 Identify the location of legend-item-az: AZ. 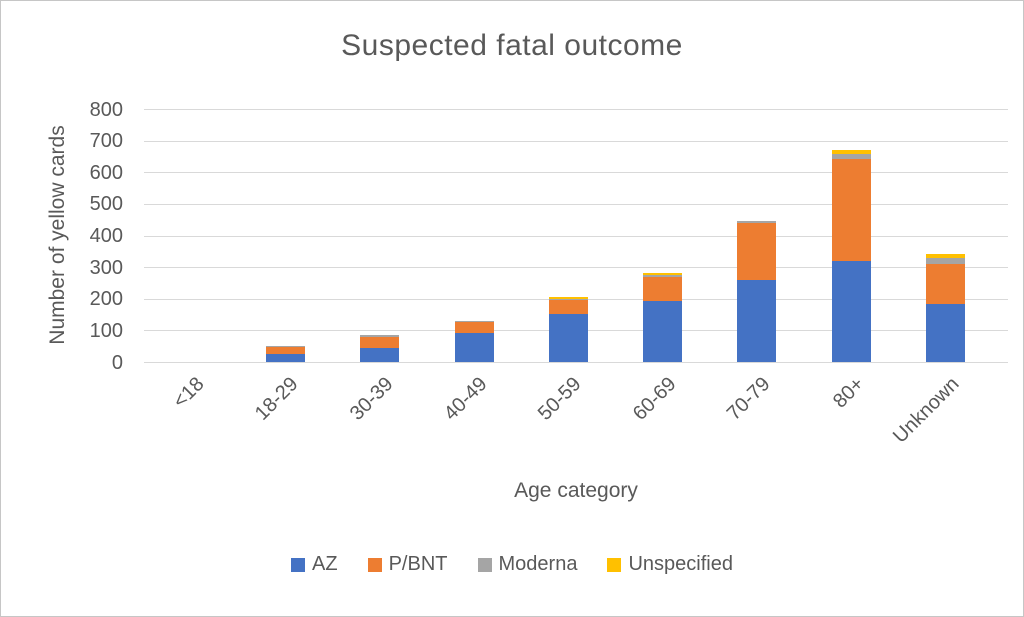
(314, 564).